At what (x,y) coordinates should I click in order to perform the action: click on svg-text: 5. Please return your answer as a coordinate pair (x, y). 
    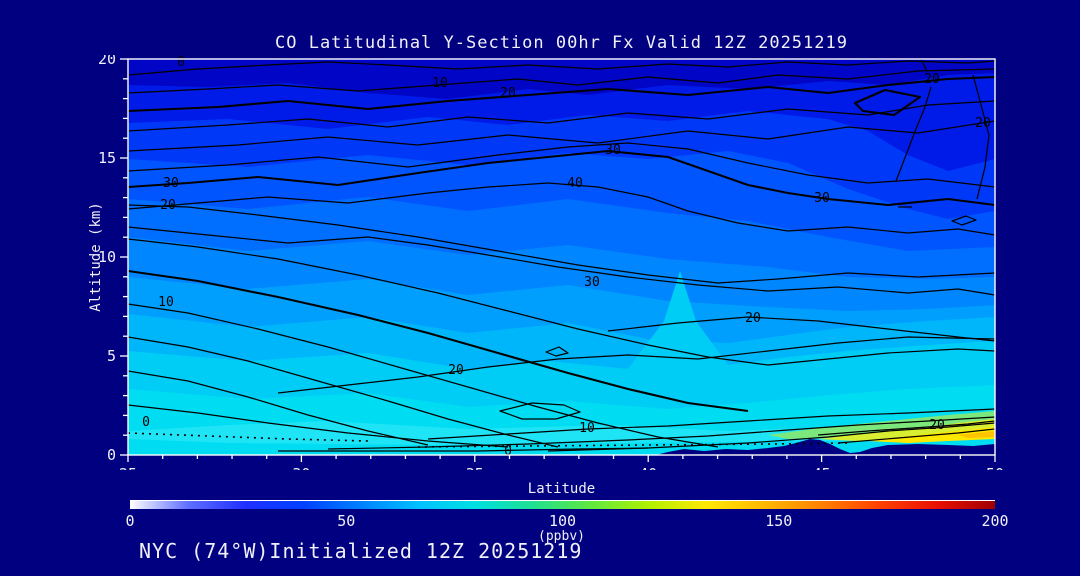
    Looking at the image, I should click on (111, 356).